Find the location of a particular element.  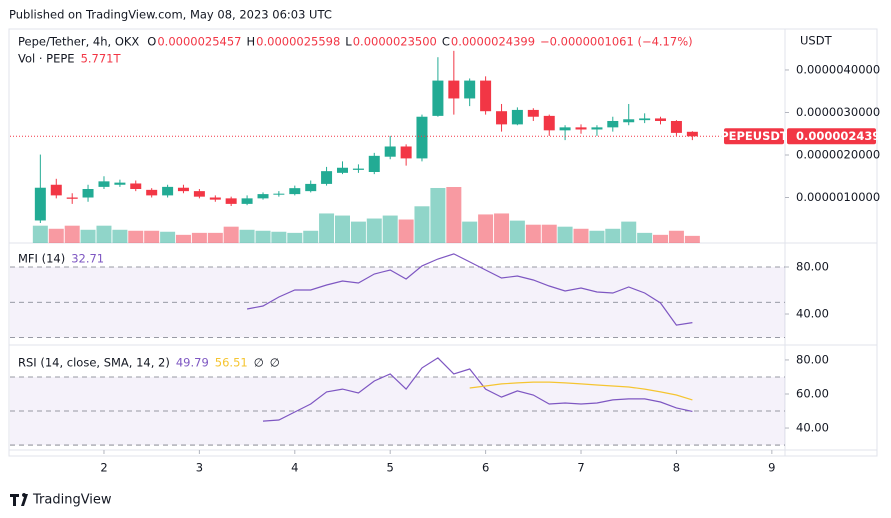

y-tick-label: 0.0000030000 is located at coordinates (838, 112).